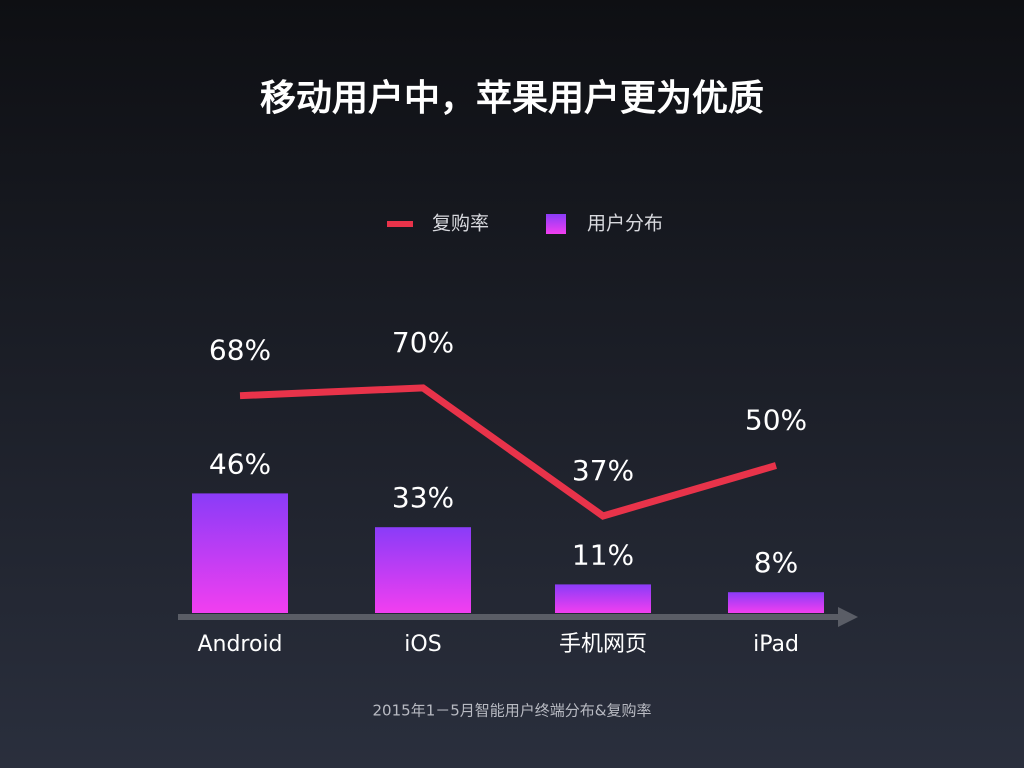  I want to click on x-tick-label: Android, so click(239, 644).